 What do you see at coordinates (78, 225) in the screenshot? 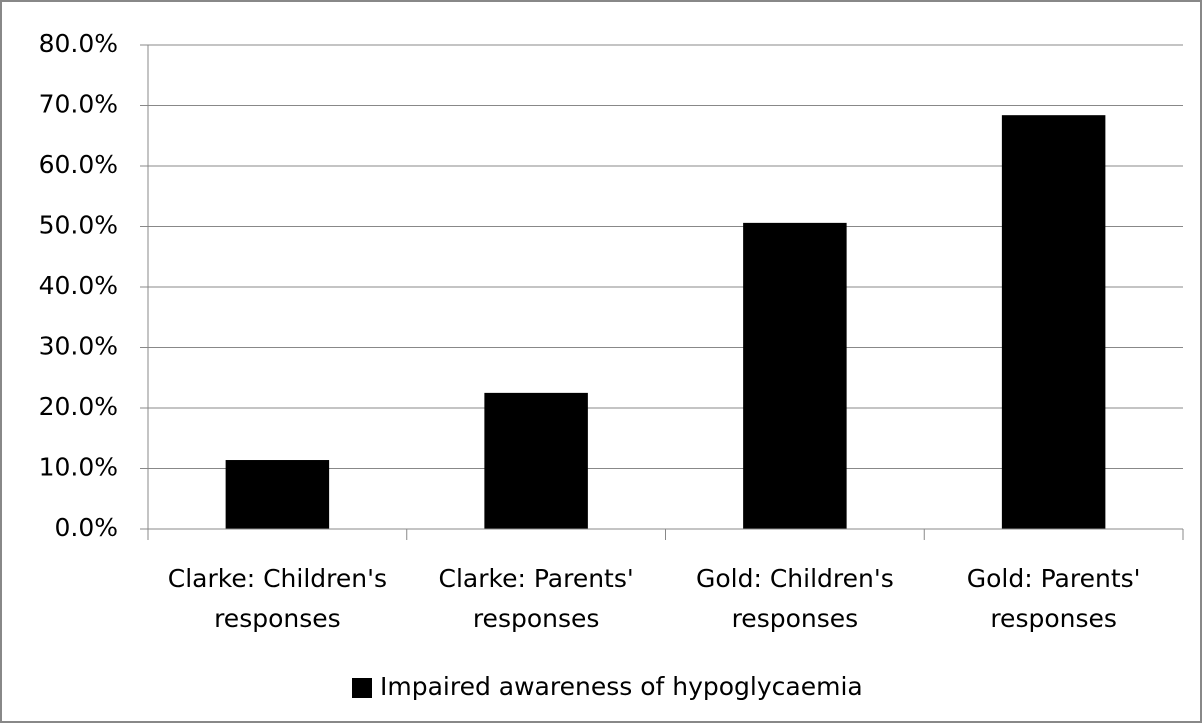
I see `y-tick-label: 50.0%` at bounding box center [78, 225].